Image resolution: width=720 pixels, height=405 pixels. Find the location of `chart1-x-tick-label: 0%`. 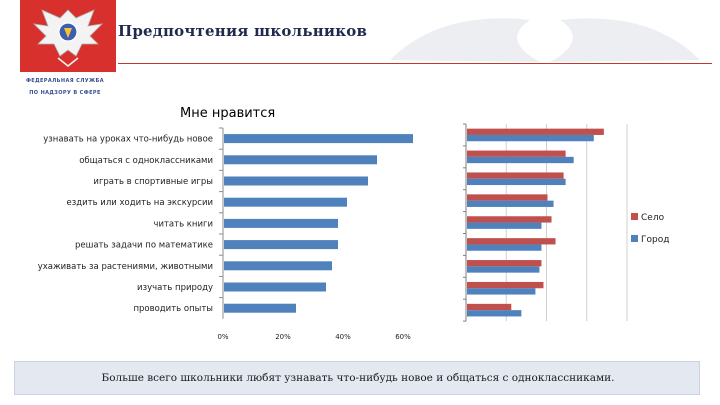

chart1-x-tick-label: 0% is located at coordinates (222, 337).